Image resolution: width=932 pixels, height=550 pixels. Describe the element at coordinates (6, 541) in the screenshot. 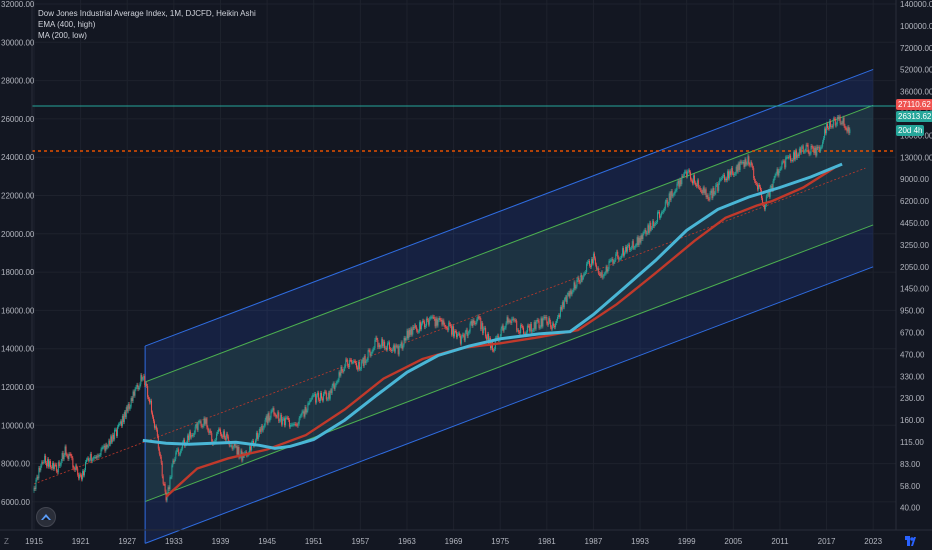

I see `timezone-label: Z` at that location.